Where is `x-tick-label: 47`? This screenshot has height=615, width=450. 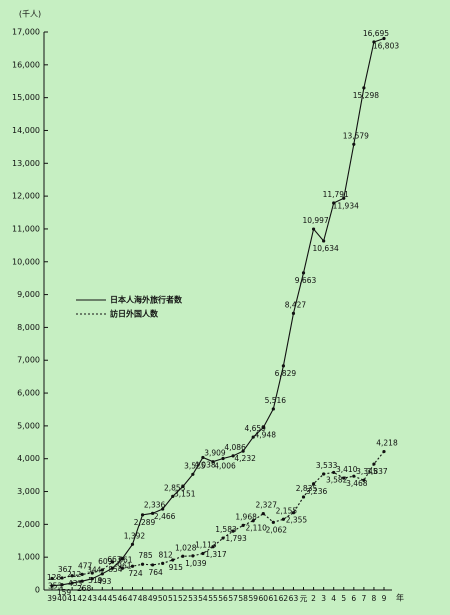 x-tick-label: 47 is located at coordinates (133, 598).